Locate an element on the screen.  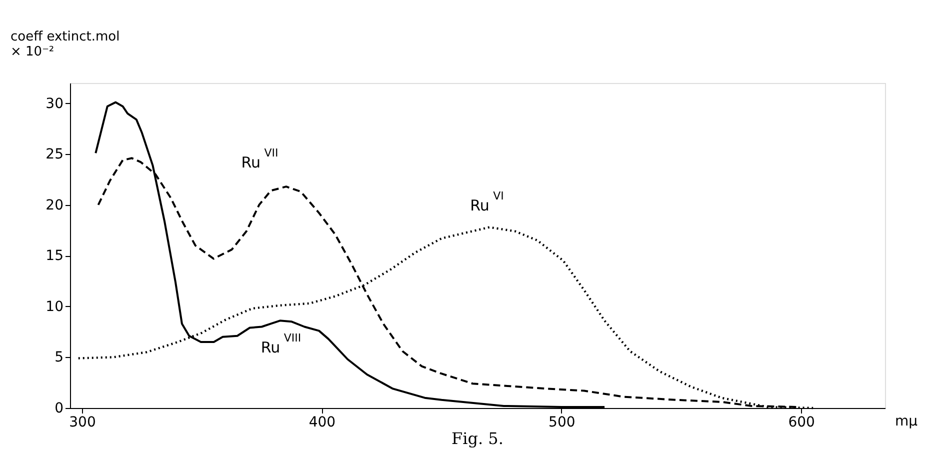
series-label: RuVIII is located at coordinates (281, 344).